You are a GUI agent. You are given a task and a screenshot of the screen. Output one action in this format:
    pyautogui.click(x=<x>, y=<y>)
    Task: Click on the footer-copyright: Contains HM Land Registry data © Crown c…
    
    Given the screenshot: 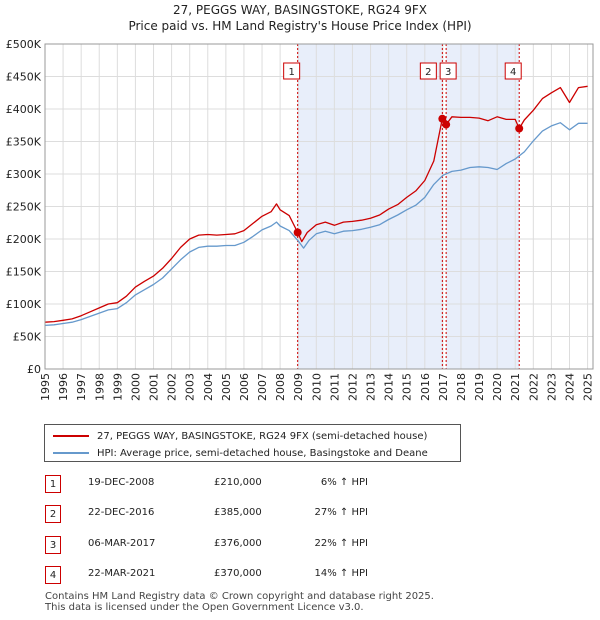 What is the action you would take?
    pyautogui.click(x=239, y=596)
    